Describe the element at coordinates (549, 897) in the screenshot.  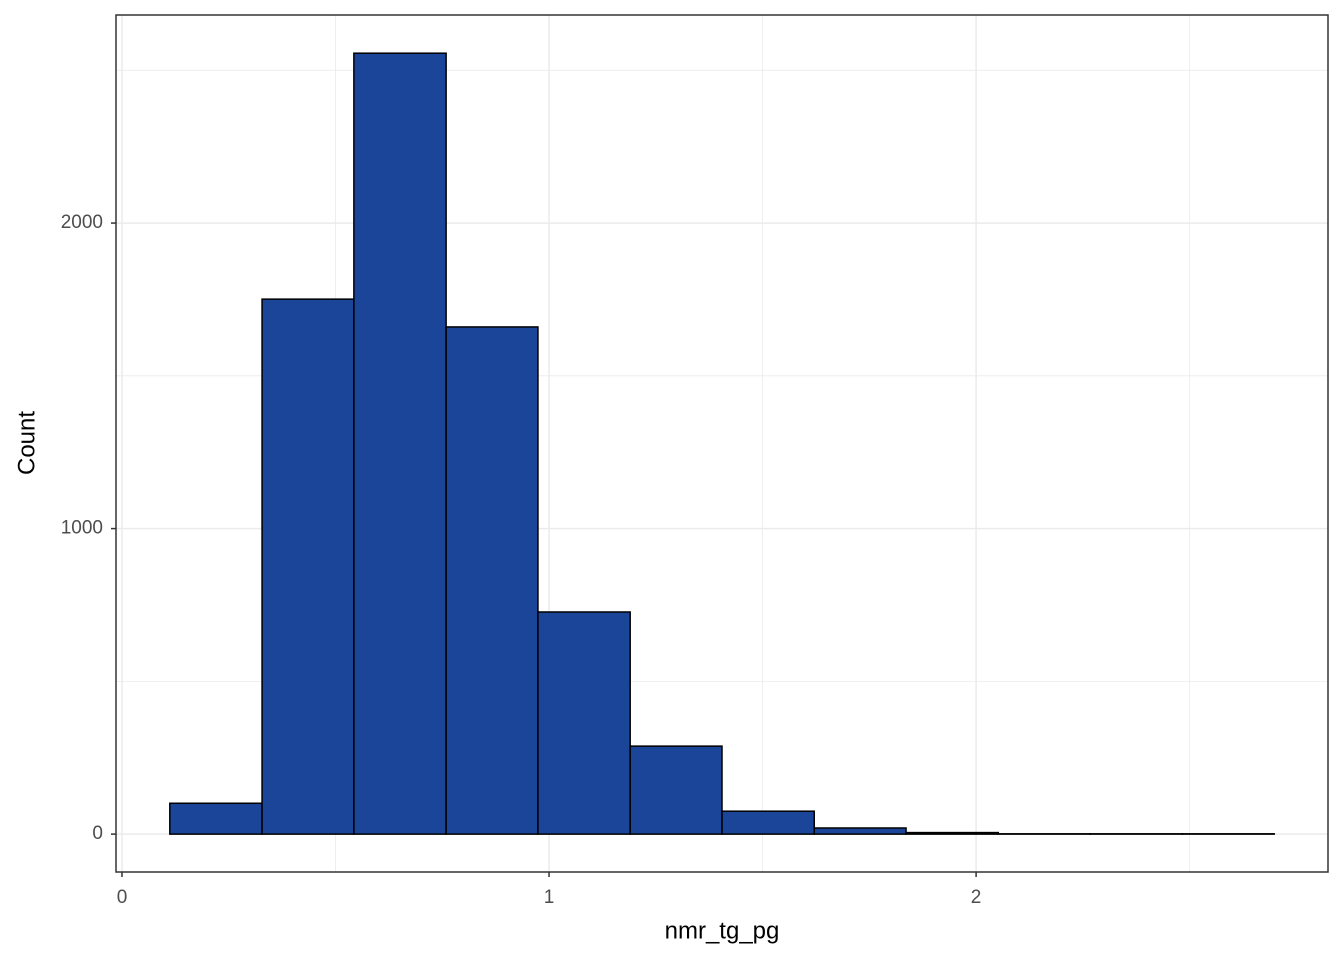
I see `x-tick-label: 1` at that location.